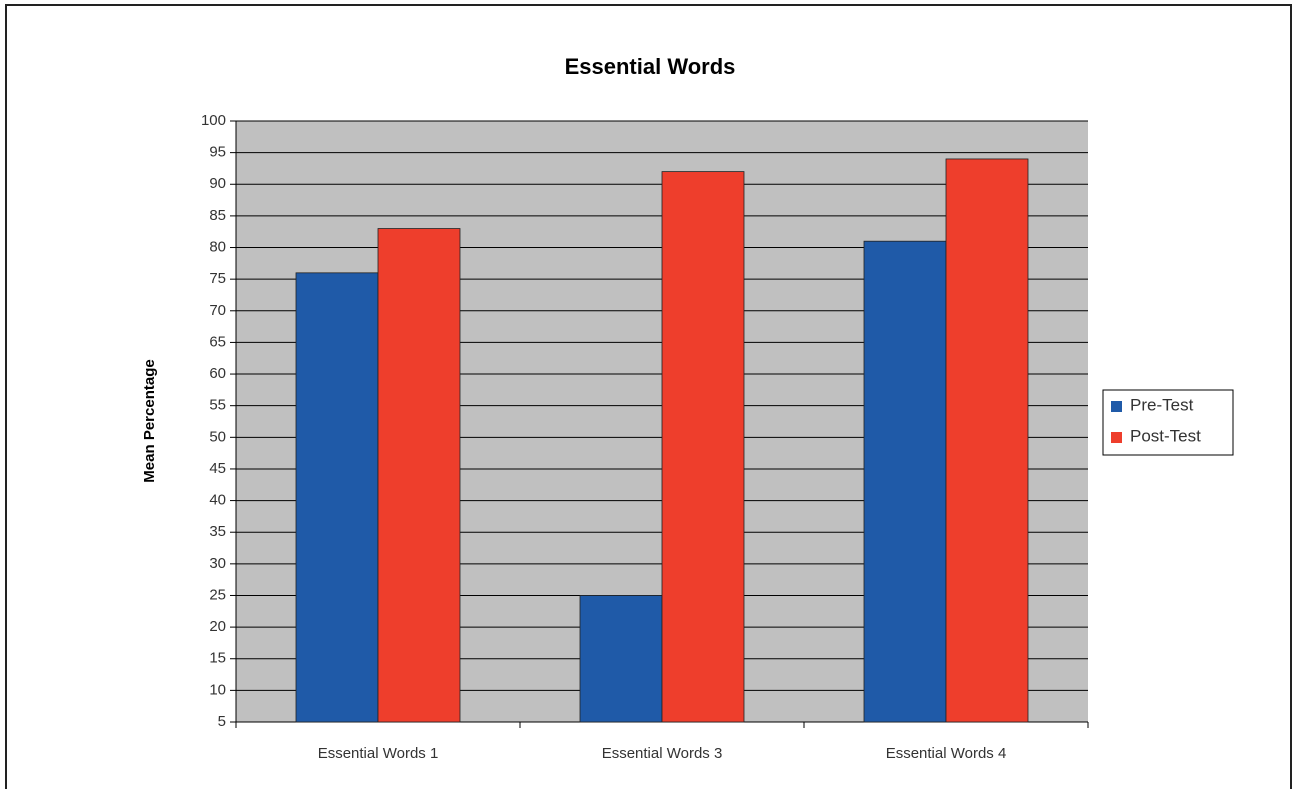  I want to click on x-tick-label: Essential Words 1, so click(378, 753).